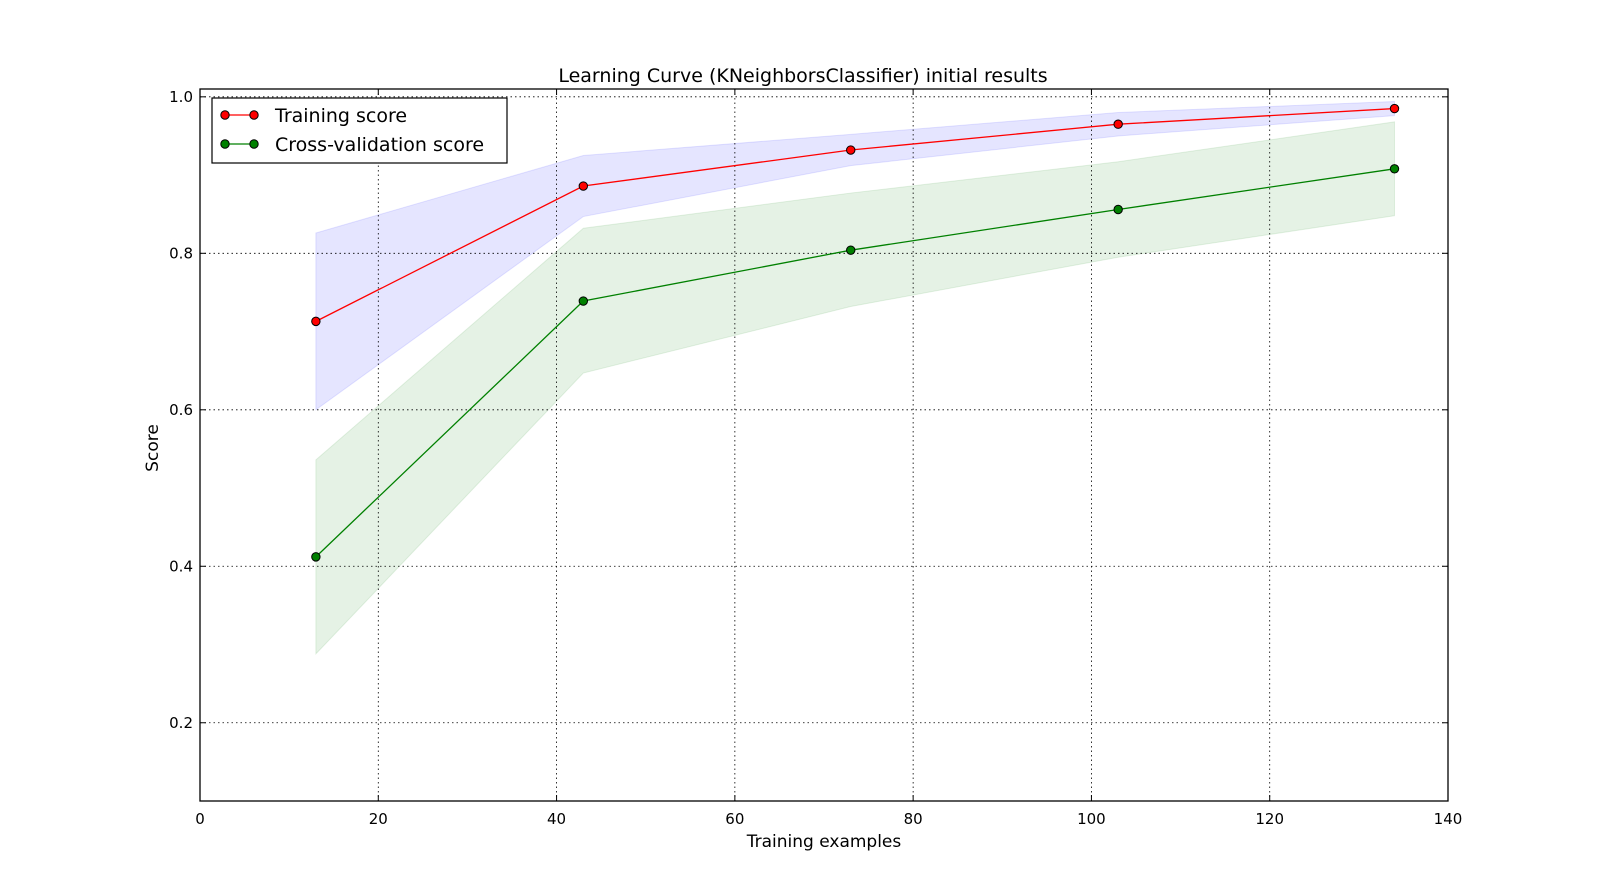 Image resolution: width=1600 pixels, height=886 pixels. I want to click on y-tick-label-1: 0.4, so click(181, 566).